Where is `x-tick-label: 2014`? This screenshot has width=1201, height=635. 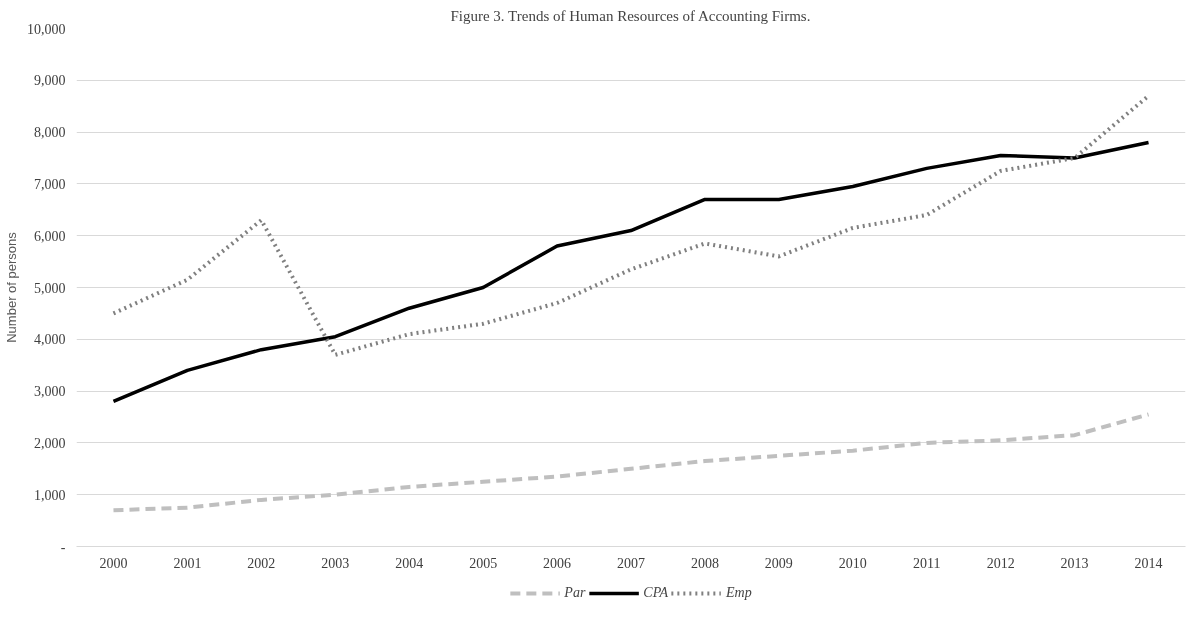
x-tick-label: 2014 is located at coordinates (1148, 563).